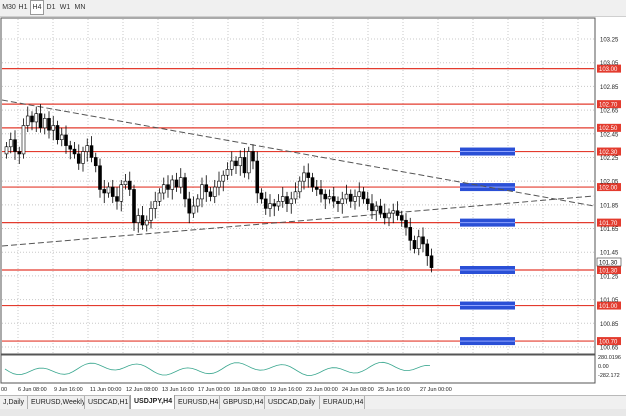 The height and width of the screenshot is (416, 626). I want to click on tab-gbpusd-h4: GBPUSD,H4, so click(242, 402).